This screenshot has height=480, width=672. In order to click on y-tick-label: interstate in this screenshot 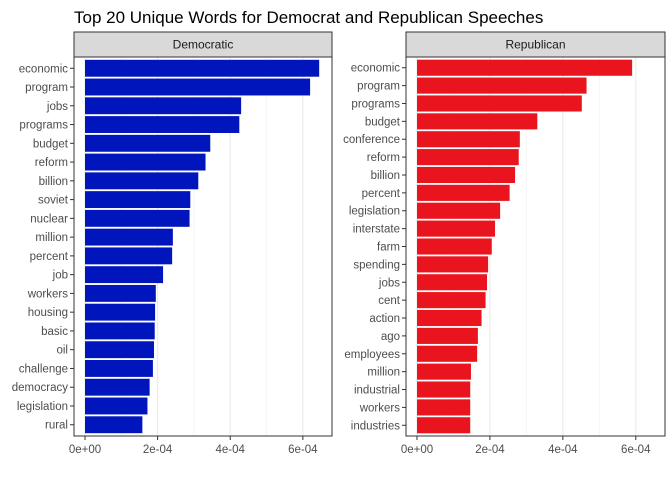, I will do `click(376, 230)`.